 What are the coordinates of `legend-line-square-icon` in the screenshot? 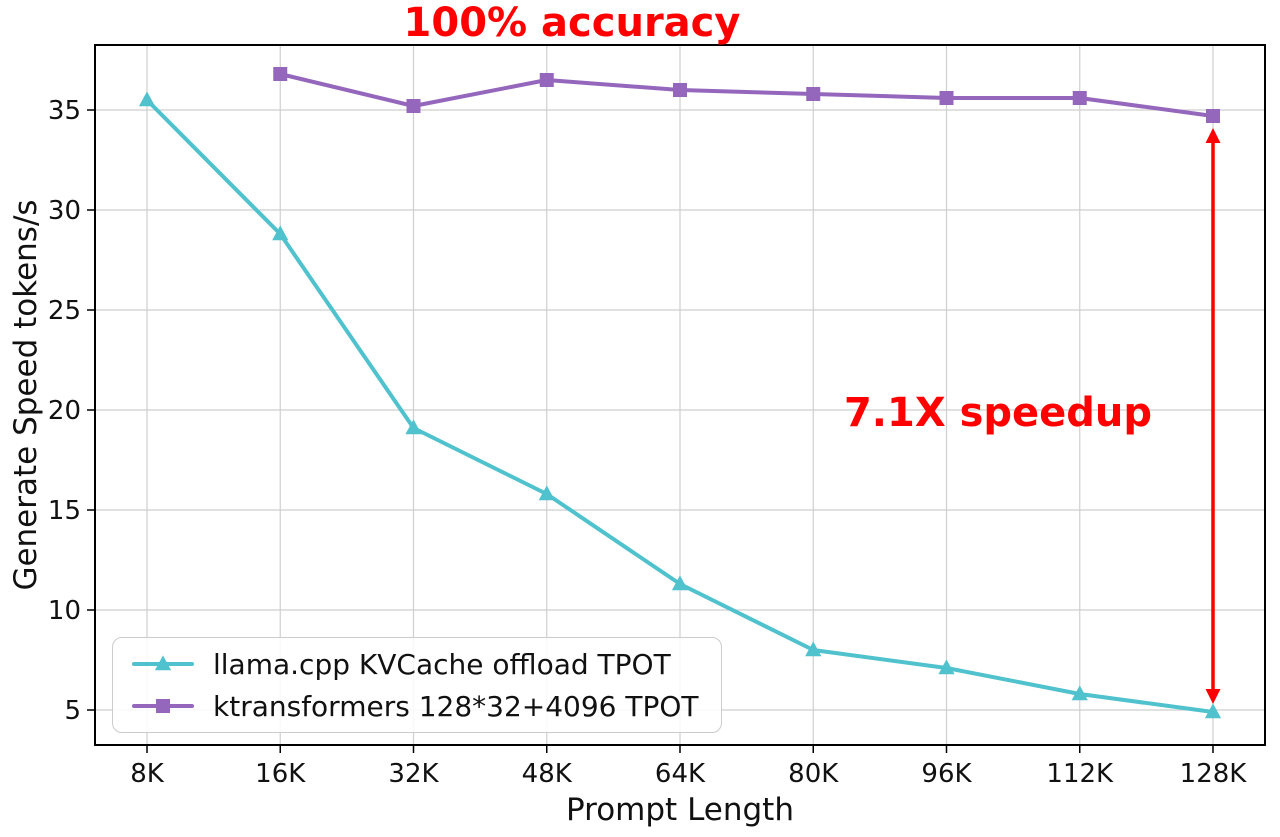 It's located at (163, 706).